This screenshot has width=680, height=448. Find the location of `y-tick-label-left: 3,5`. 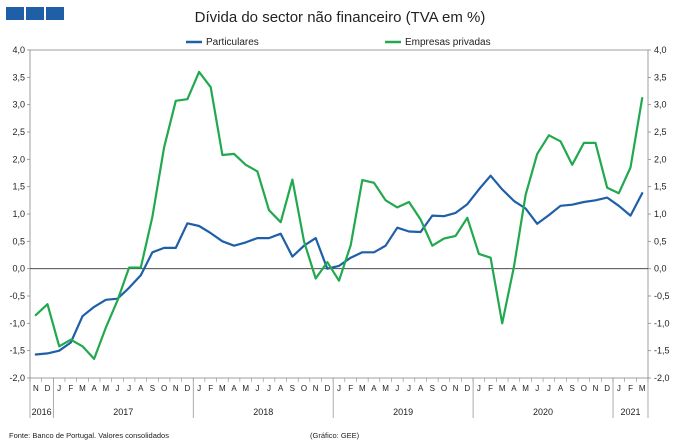

y-tick-label-left: 3,5 is located at coordinates (18, 77).